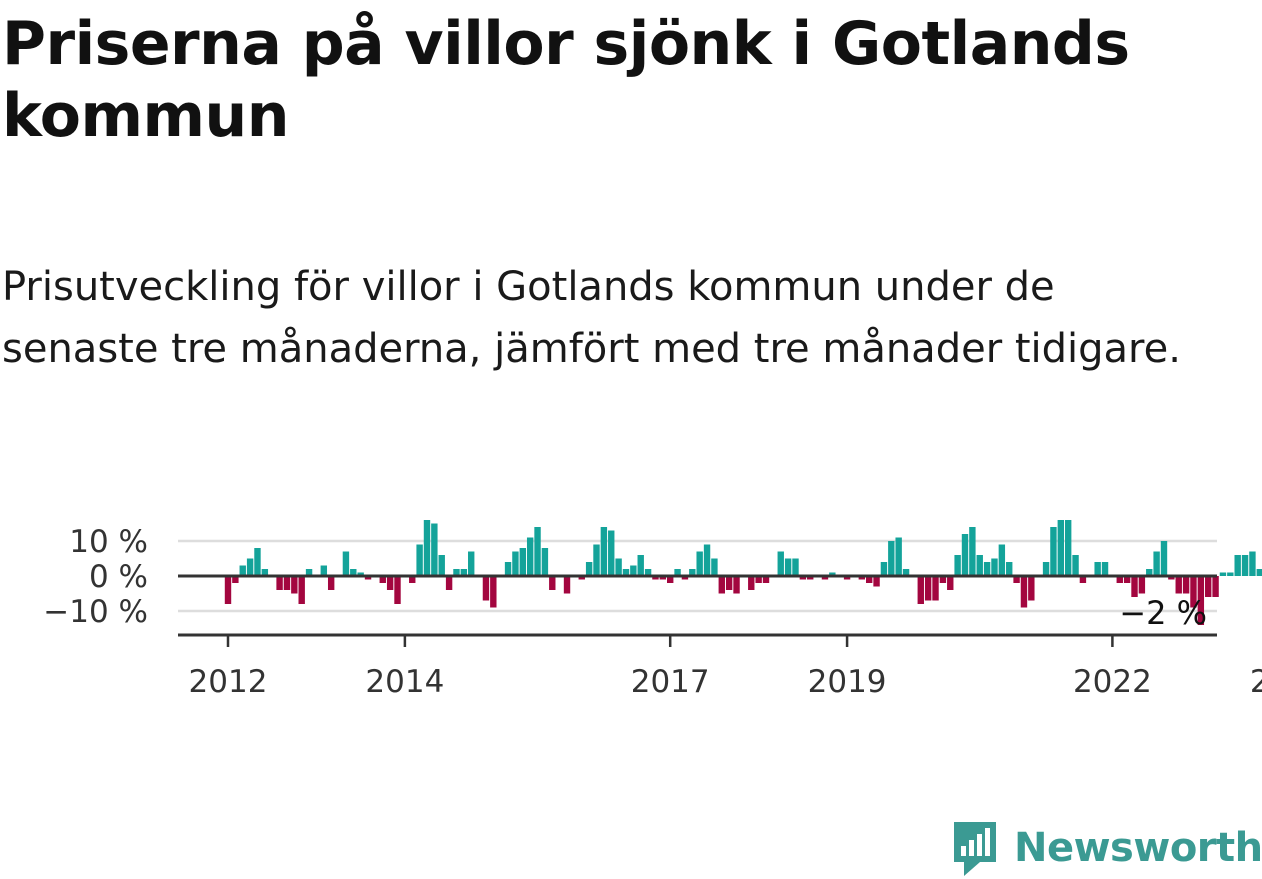  I want to click on x-tick-label: 2012, so click(228, 682).